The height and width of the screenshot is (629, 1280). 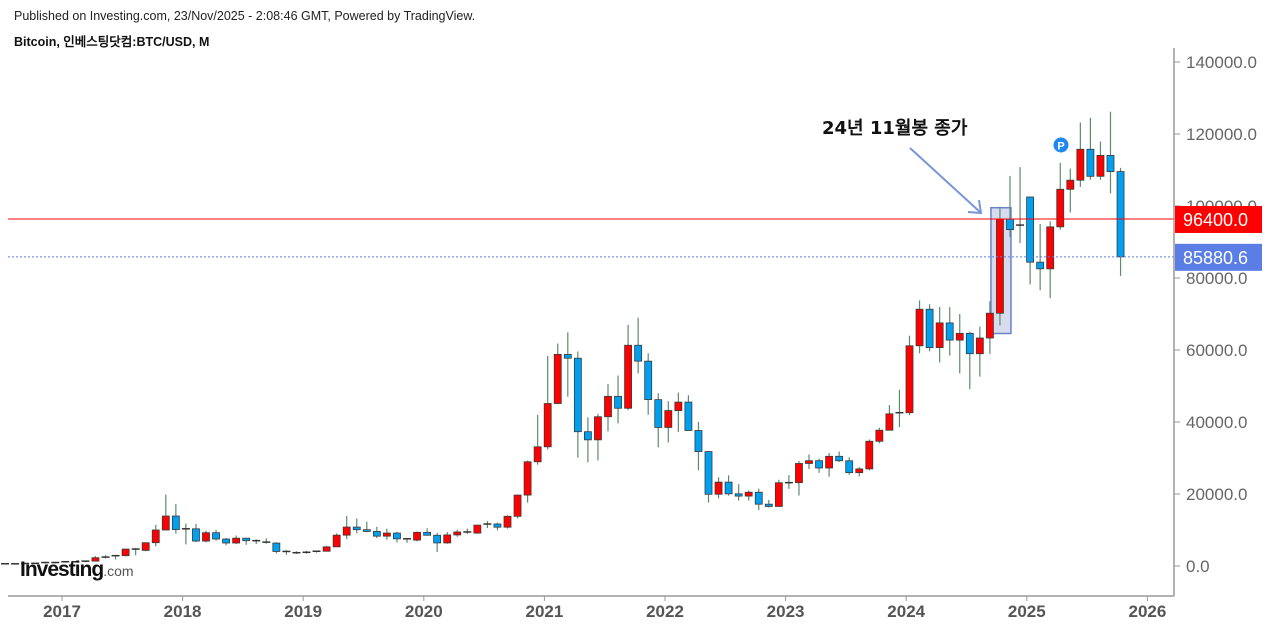 I want to click on x-tick-label: 2024, so click(x=906, y=611).